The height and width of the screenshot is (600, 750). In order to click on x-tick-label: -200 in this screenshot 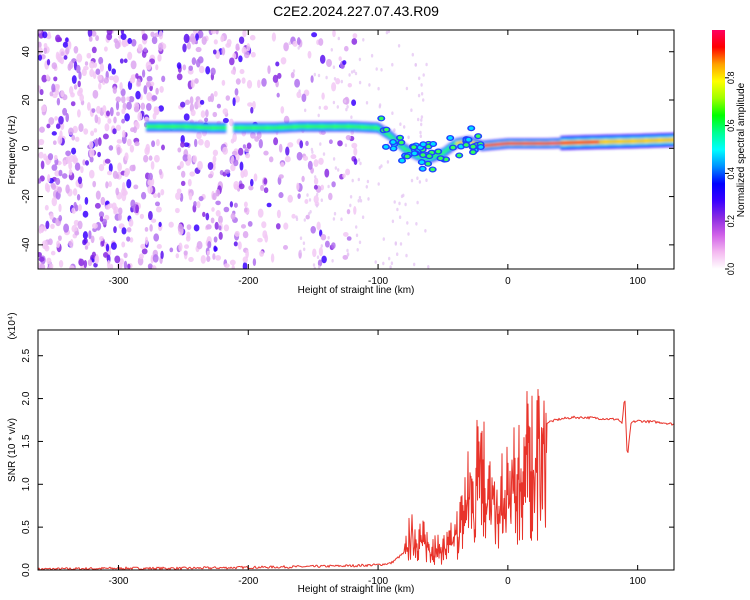, I will do `click(248, 581)`.